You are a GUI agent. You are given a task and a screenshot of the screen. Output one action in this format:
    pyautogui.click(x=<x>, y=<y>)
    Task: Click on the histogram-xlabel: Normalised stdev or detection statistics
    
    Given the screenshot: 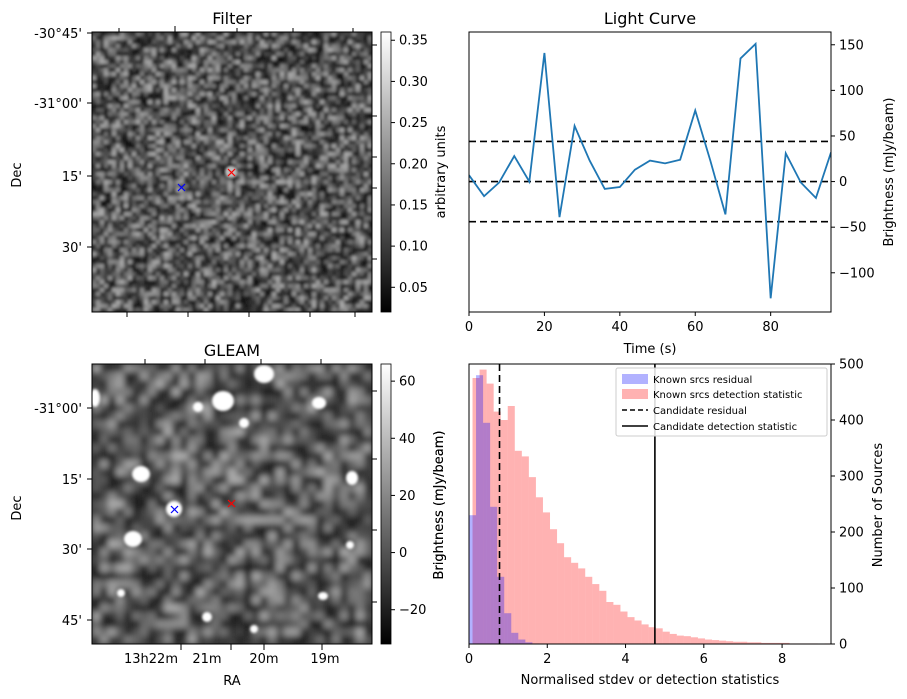 What is the action you would take?
    pyautogui.click(x=650, y=680)
    